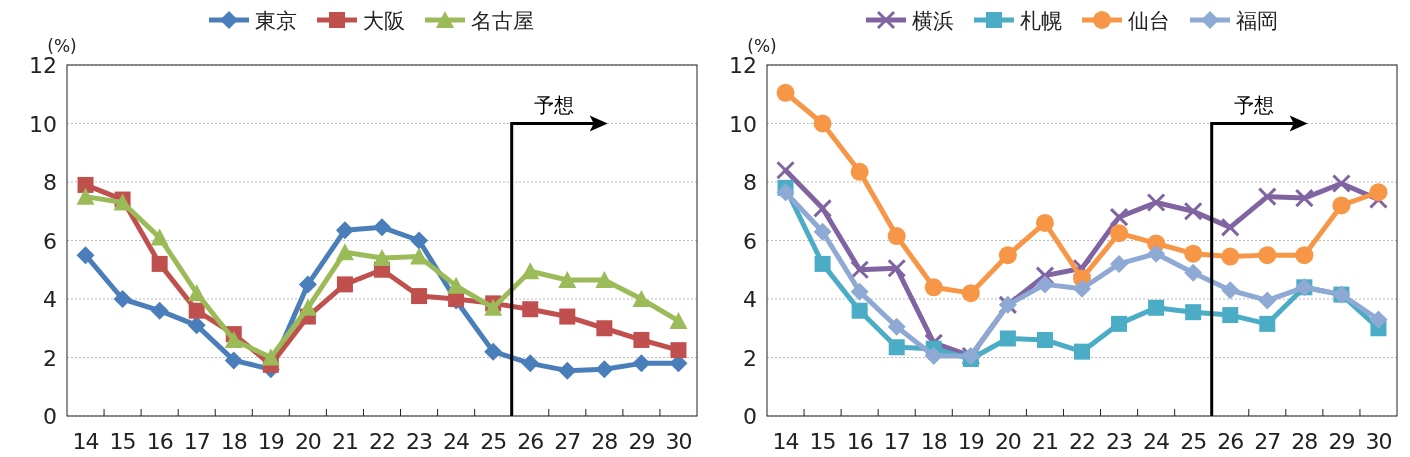 The width and height of the screenshot is (1410, 457). What do you see at coordinates (933, 21) in the screenshot?
I see `legend-label: 横浜` at bounding box center [933, 21].